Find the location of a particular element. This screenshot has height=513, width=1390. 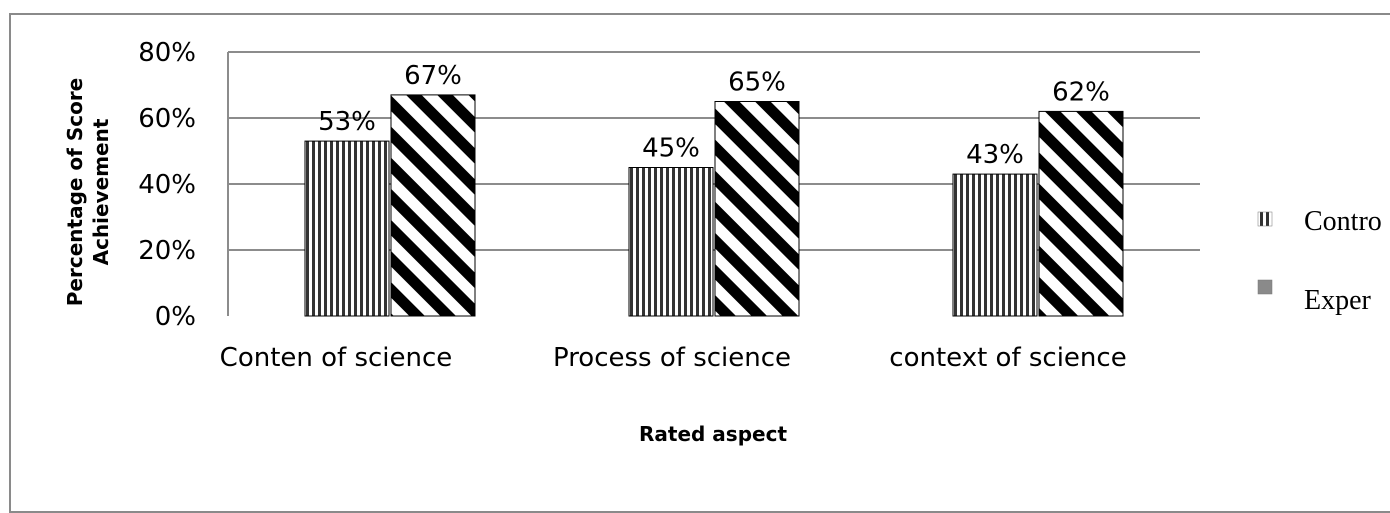

legend-swatch-control is located at coordinates (1265, 219).